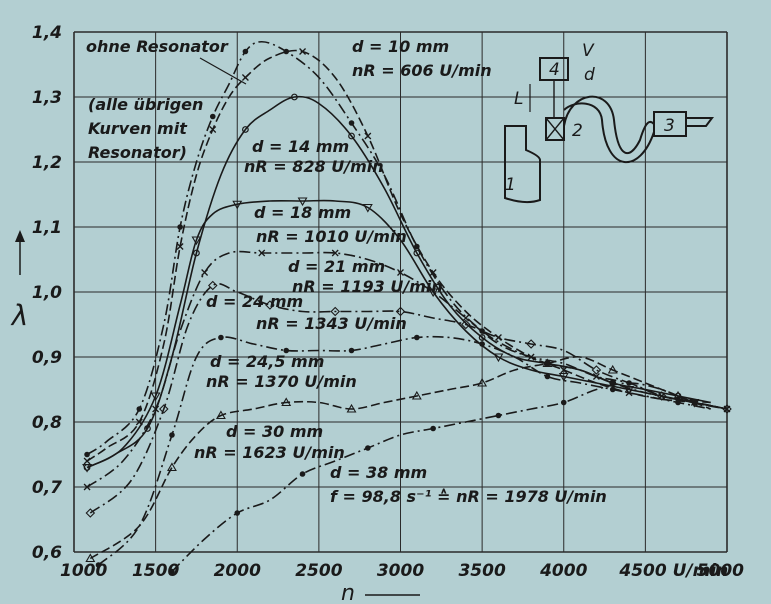 The width and height of the screenshot is (771, 604). Describe the element at coordinates (422, 70) in the screenshot. I see `curve-label-d10: nR = 606 U/min` at that location.